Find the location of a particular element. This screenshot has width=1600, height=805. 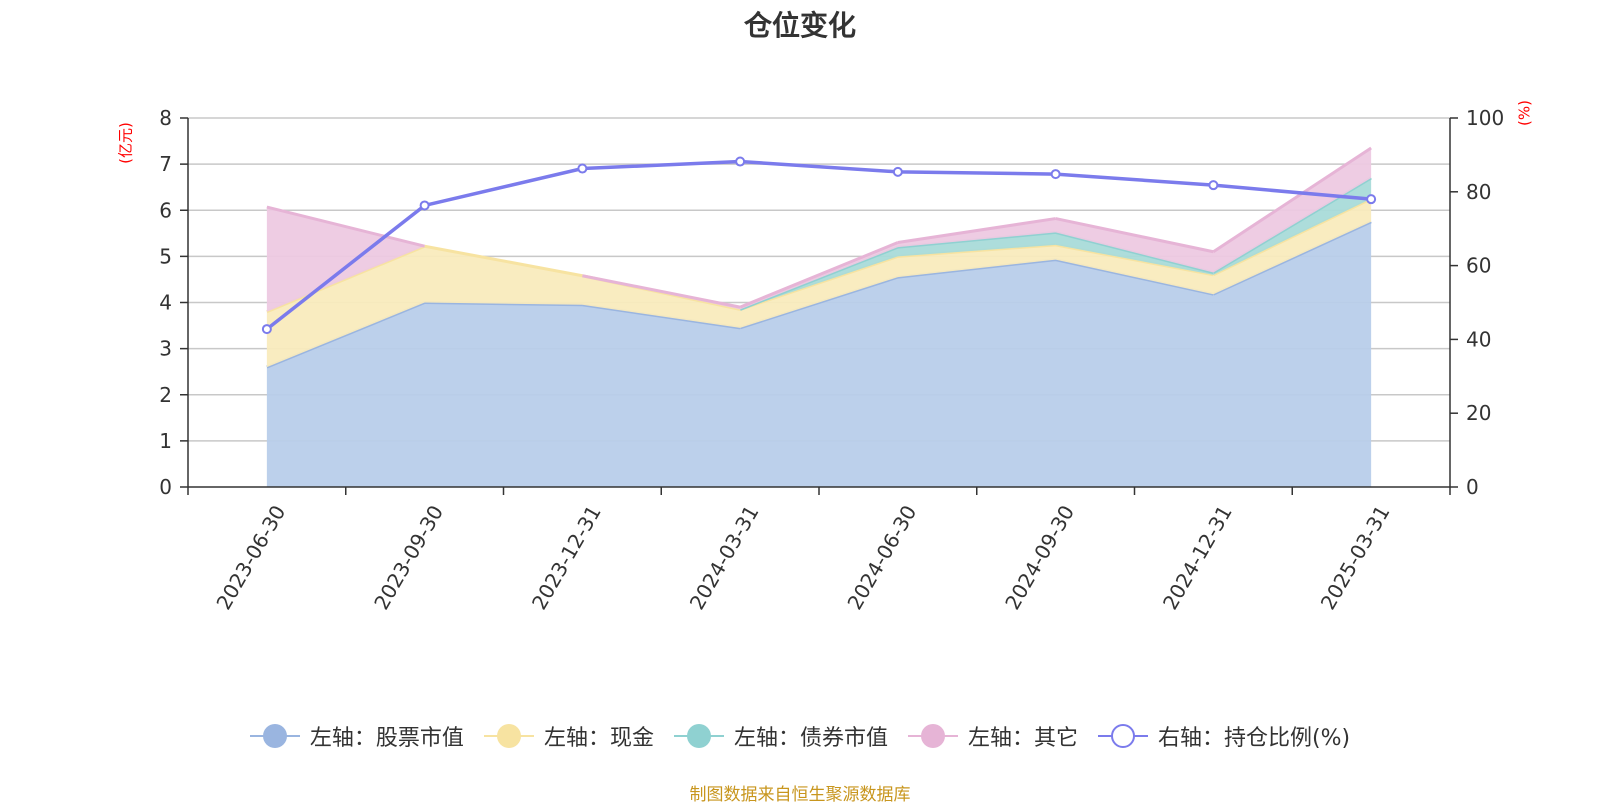

legend-label-stock: 左轴：股票市值 is located at coordinates (386, 738).